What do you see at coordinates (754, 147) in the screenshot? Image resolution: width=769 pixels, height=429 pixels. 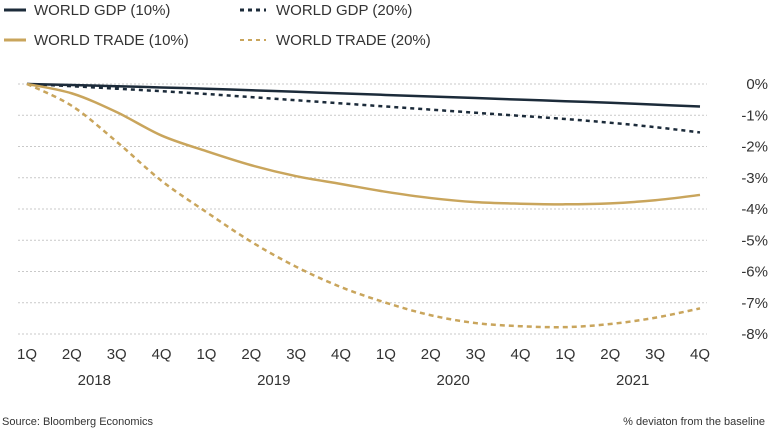 I see `y-tick-label: -2%` at bounding box center [754, 147].